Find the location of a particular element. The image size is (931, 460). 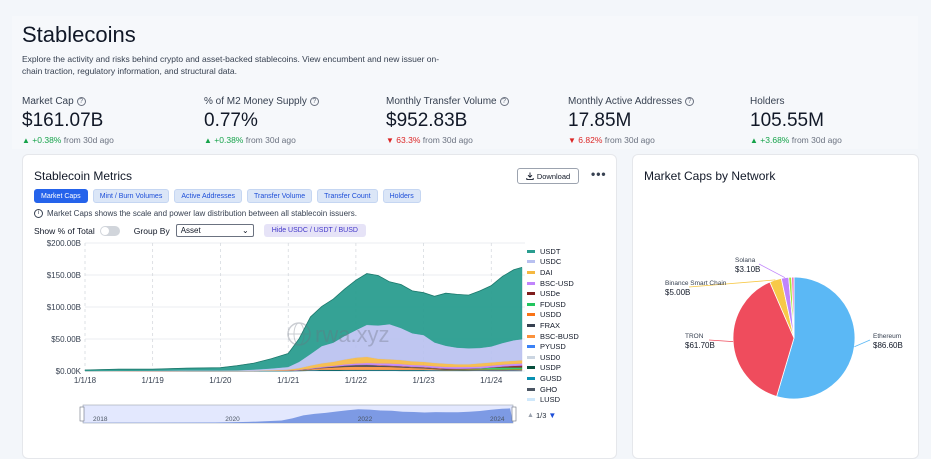

tab-transfer-count: Transfer Count is located at coordinates (347, 196).